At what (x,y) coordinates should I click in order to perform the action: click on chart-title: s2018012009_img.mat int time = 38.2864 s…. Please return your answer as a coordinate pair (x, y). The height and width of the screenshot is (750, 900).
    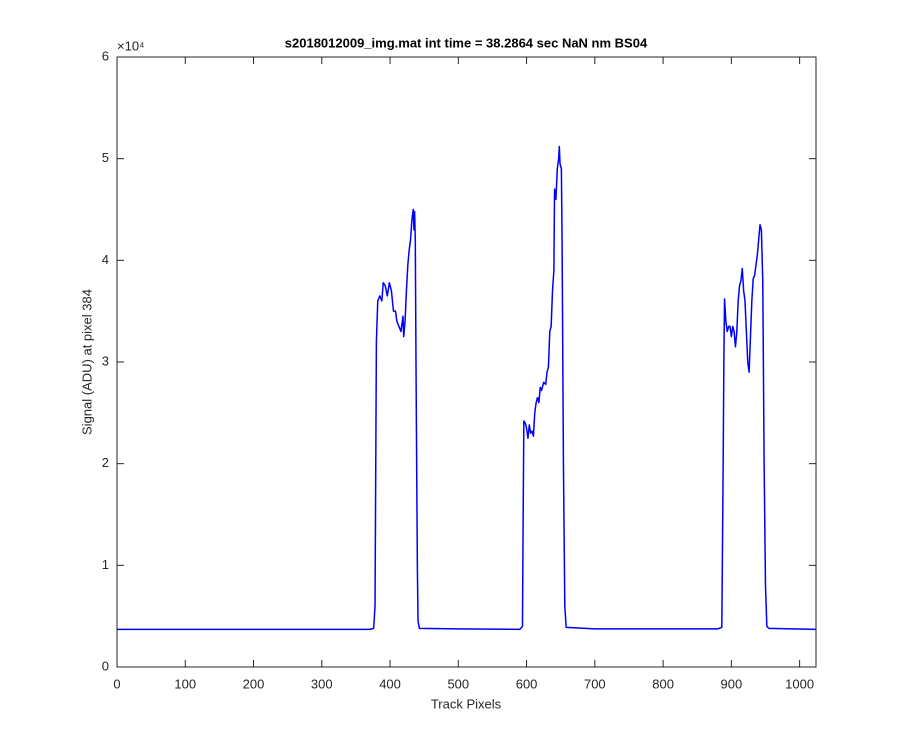
    Looking at the image, I should click on (466, 42).